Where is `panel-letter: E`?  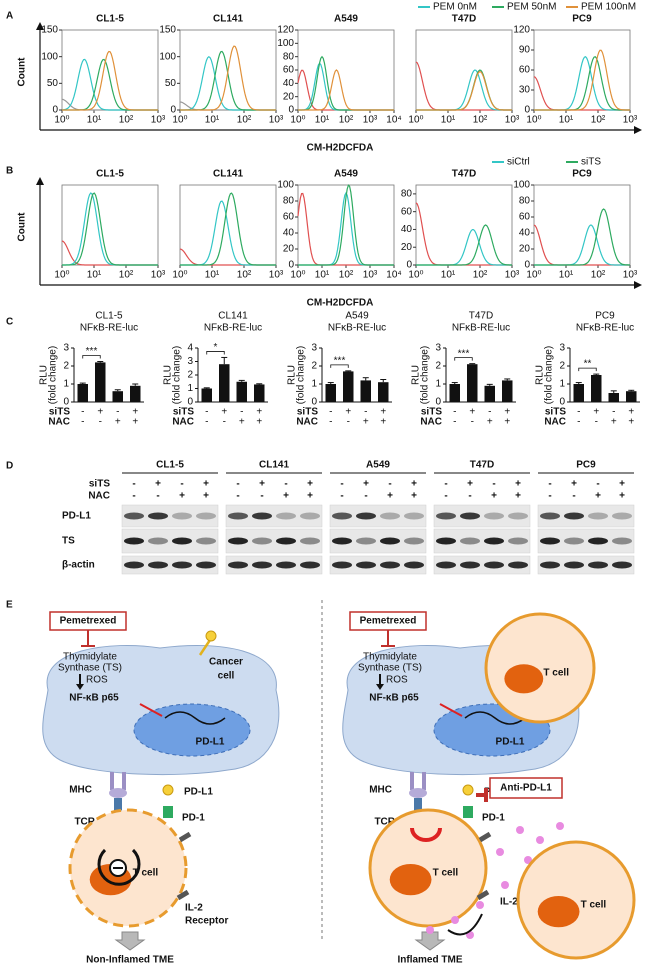 panel-letter: E is located at coordinates (9, 605).